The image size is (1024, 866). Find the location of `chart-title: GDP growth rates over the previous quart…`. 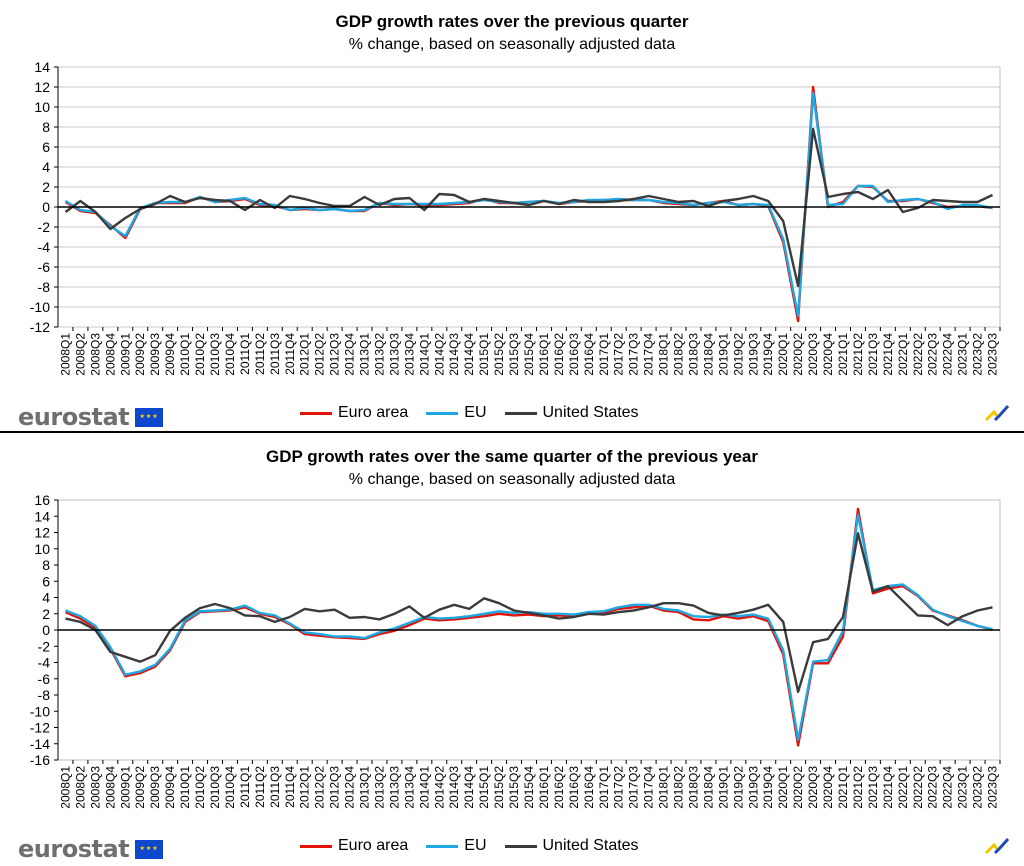

chart-title: GDP growth rates over the previous quart… is located at coordinates (512, 21).